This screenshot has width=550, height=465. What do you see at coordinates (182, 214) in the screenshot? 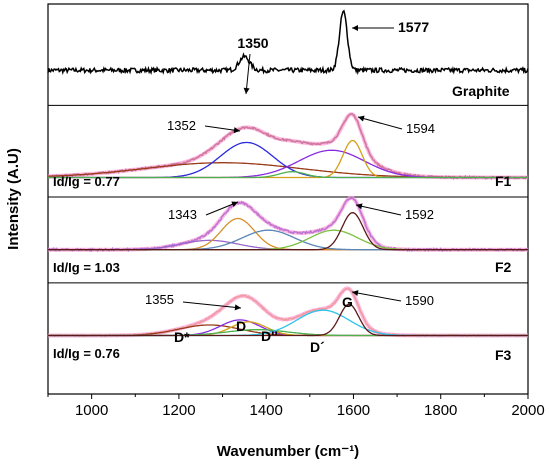
I see `peak-label-1343: 1343` at bounding box center [182, 214].